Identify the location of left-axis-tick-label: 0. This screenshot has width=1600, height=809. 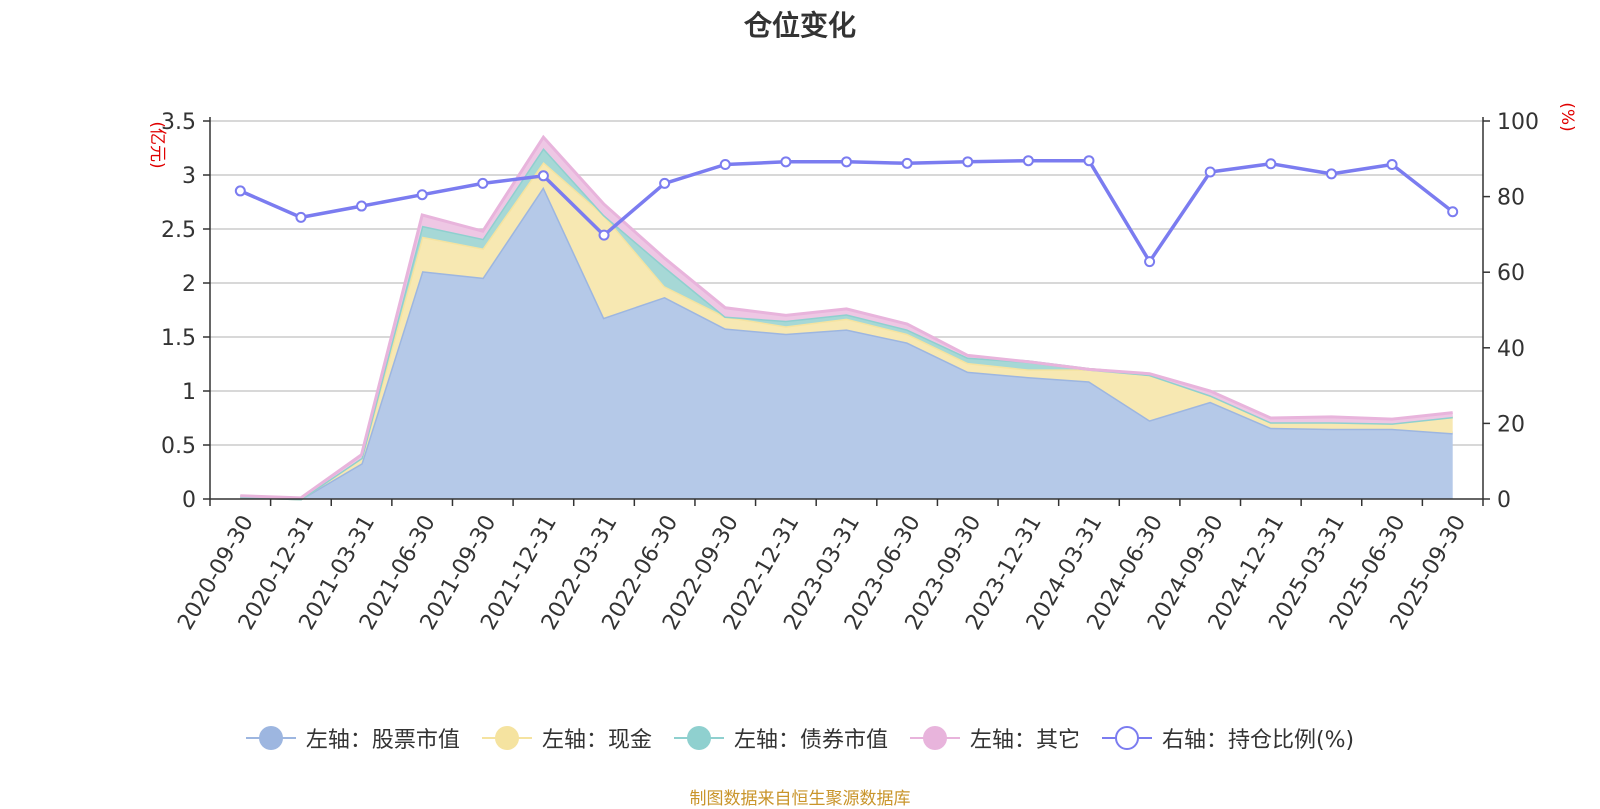
(189, 500).